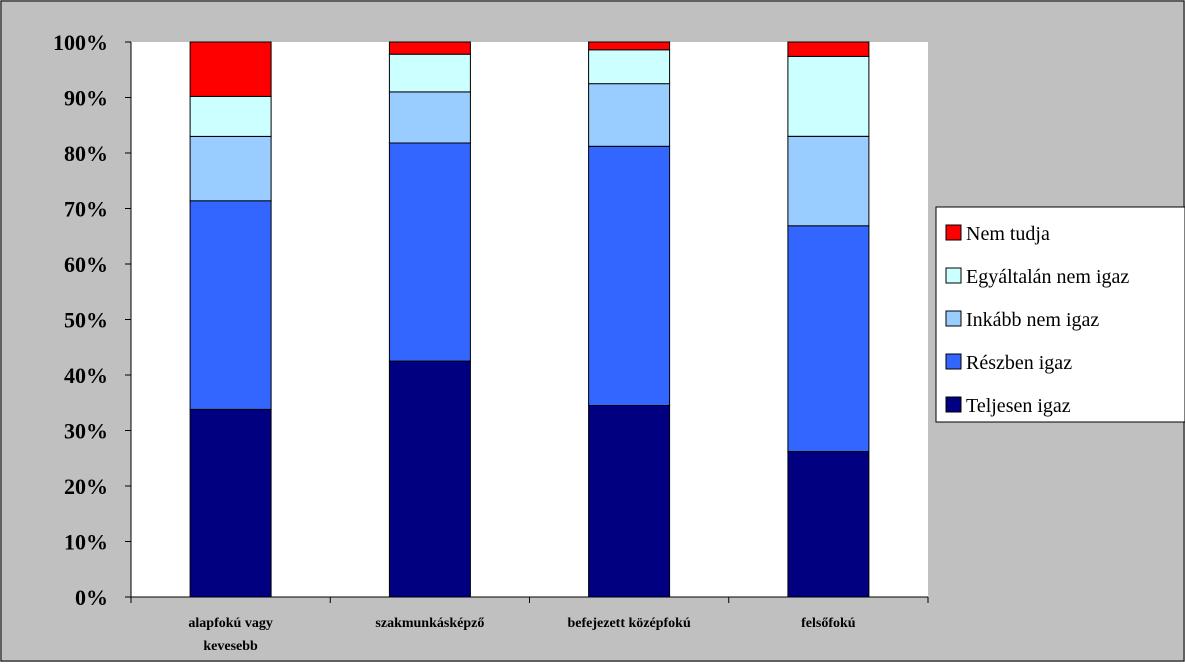 The image size is (1185, 667). I want to click on y-tick-label: 10%, so click(86, 542).